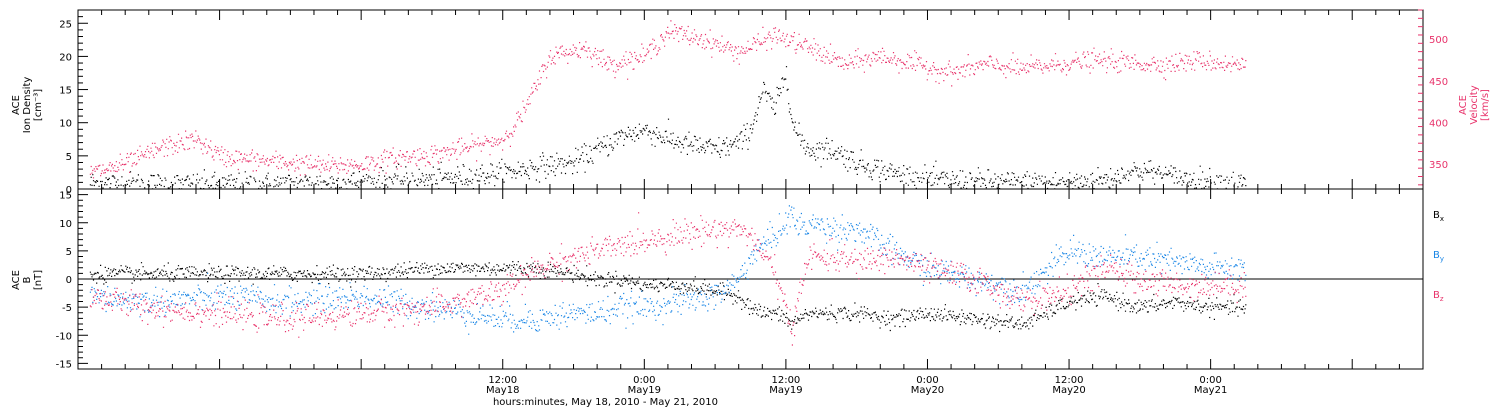 This screenshot has width=1500, height=410. I want to click on bottom-left-tick-label: 15, so click(65, 196).